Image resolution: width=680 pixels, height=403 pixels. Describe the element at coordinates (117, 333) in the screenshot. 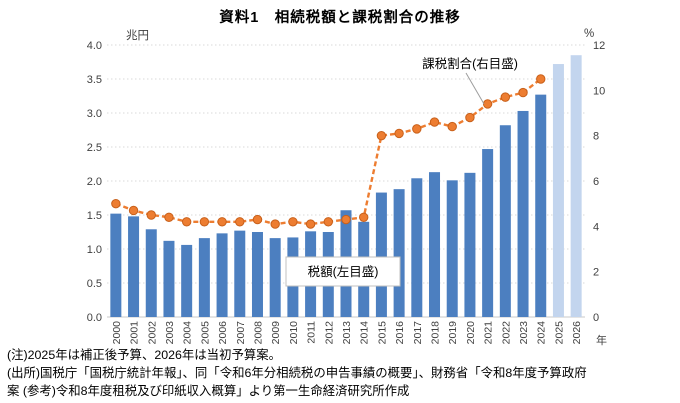

I see `x-axis-tick: 2000` at that location.